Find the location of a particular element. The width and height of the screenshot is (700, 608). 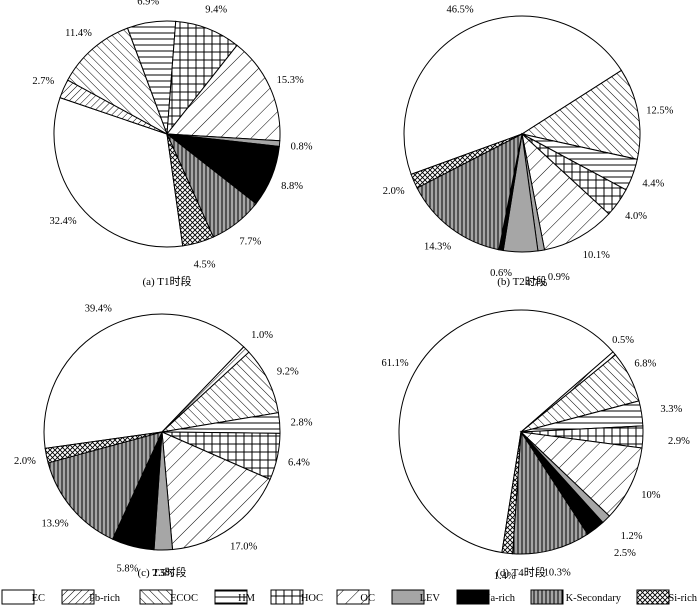

slice-value-label: 13.9% is located at coordinates (55, 523).